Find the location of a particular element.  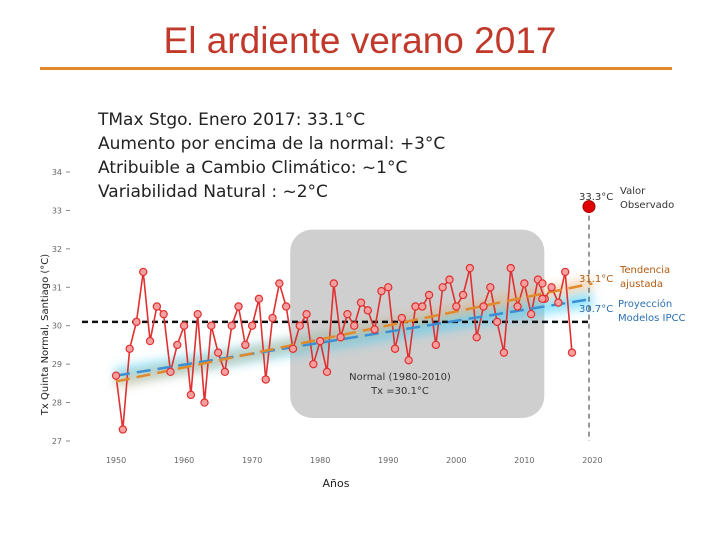

observed-desc-line1: Valor is located at coordinates (633, 191).